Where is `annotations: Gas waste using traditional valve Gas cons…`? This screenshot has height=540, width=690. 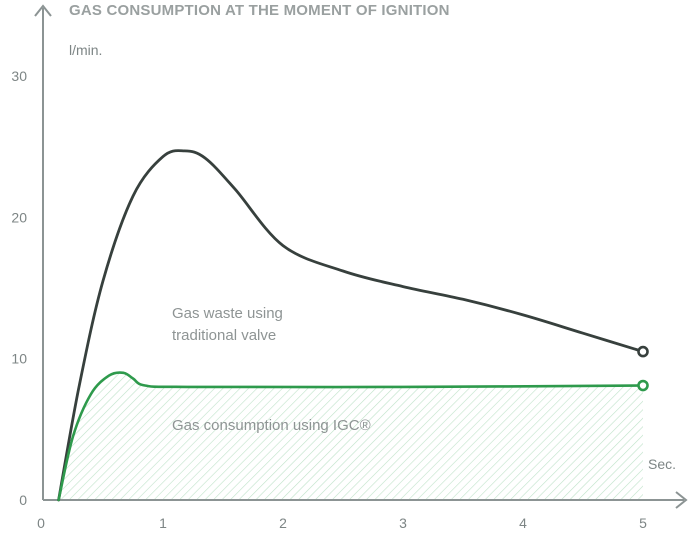 annotations: Gas waste using traditional valve Gas cons… is located at coordinates (271, 369).